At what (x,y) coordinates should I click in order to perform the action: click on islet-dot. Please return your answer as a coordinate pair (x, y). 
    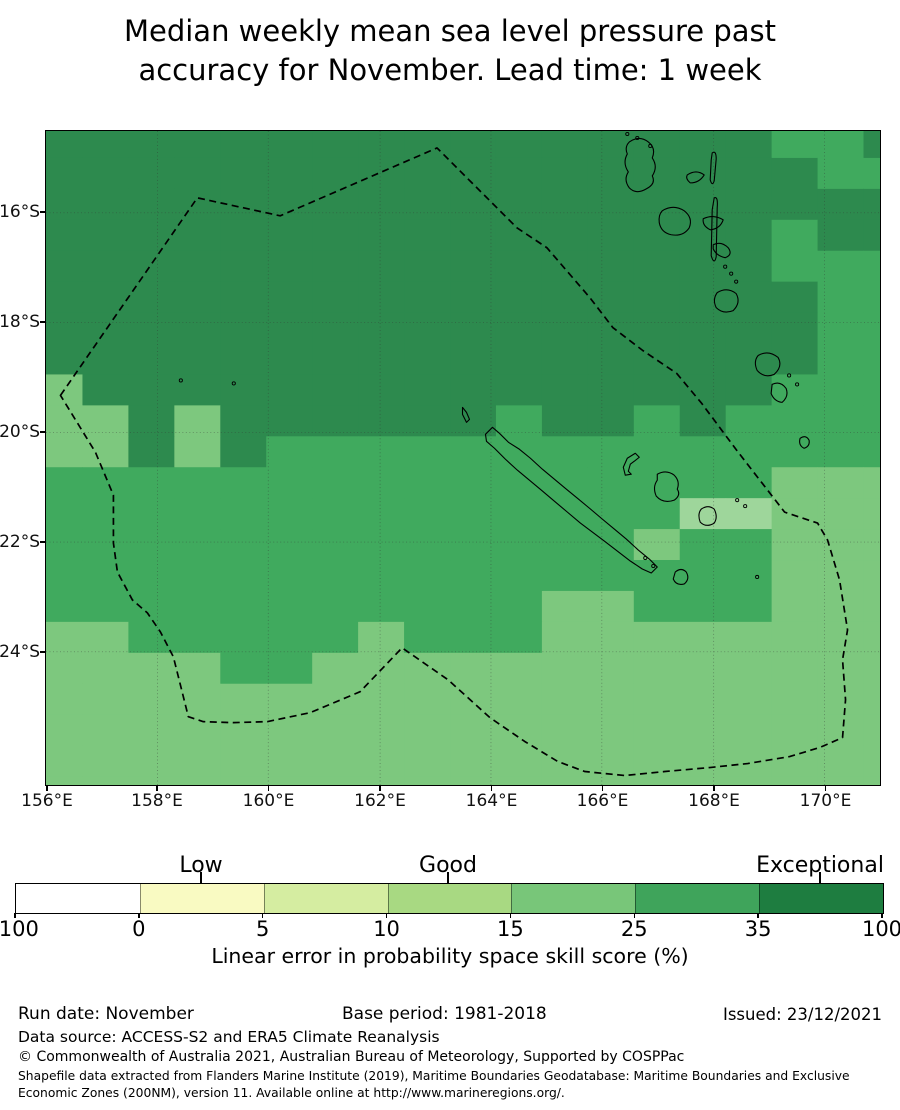
    Looking at the image, I should click on (180, 380).